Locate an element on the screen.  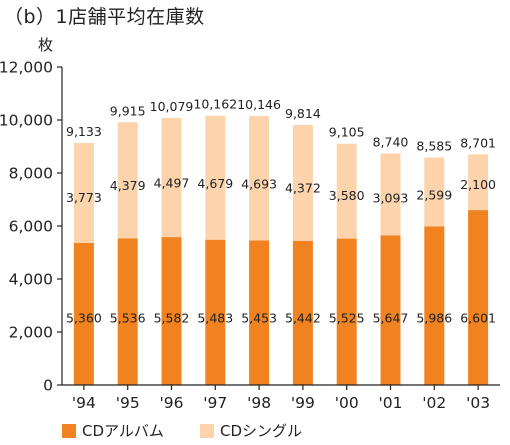
bar-label-total: 10,079 is located at coordinates (172, 106).